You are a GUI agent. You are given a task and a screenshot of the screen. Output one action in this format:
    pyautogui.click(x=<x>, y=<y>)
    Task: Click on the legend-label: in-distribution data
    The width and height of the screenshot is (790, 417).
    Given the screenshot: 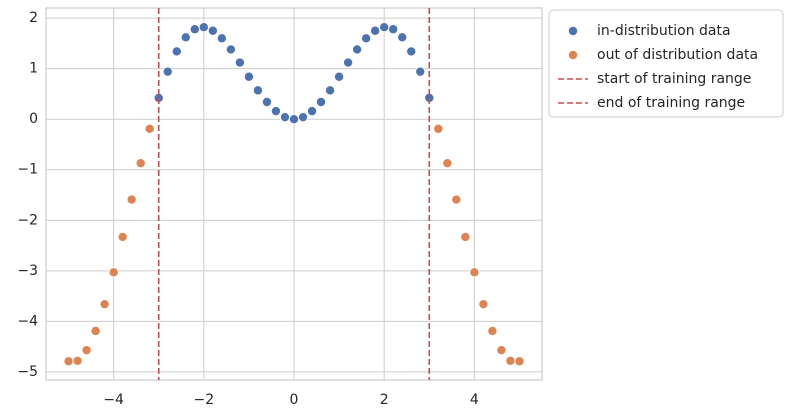 What is the action you would take?
    pyautogui.click(x=664, y=31)
    